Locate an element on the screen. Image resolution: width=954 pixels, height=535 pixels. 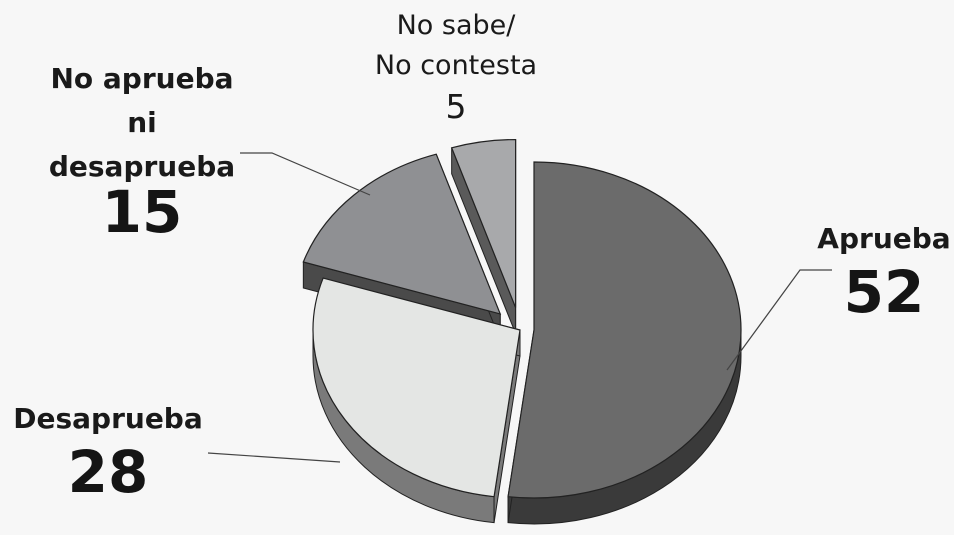
slice-value-1: 28 is located at coordinates (108, 472).